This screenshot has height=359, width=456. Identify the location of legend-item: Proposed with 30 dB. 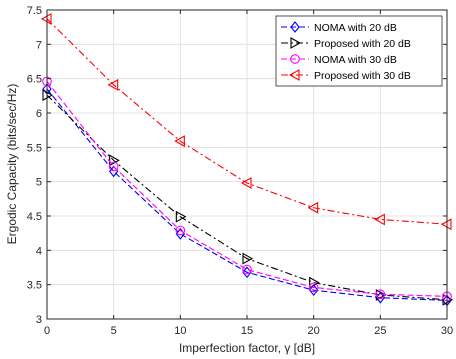
(346, 75).